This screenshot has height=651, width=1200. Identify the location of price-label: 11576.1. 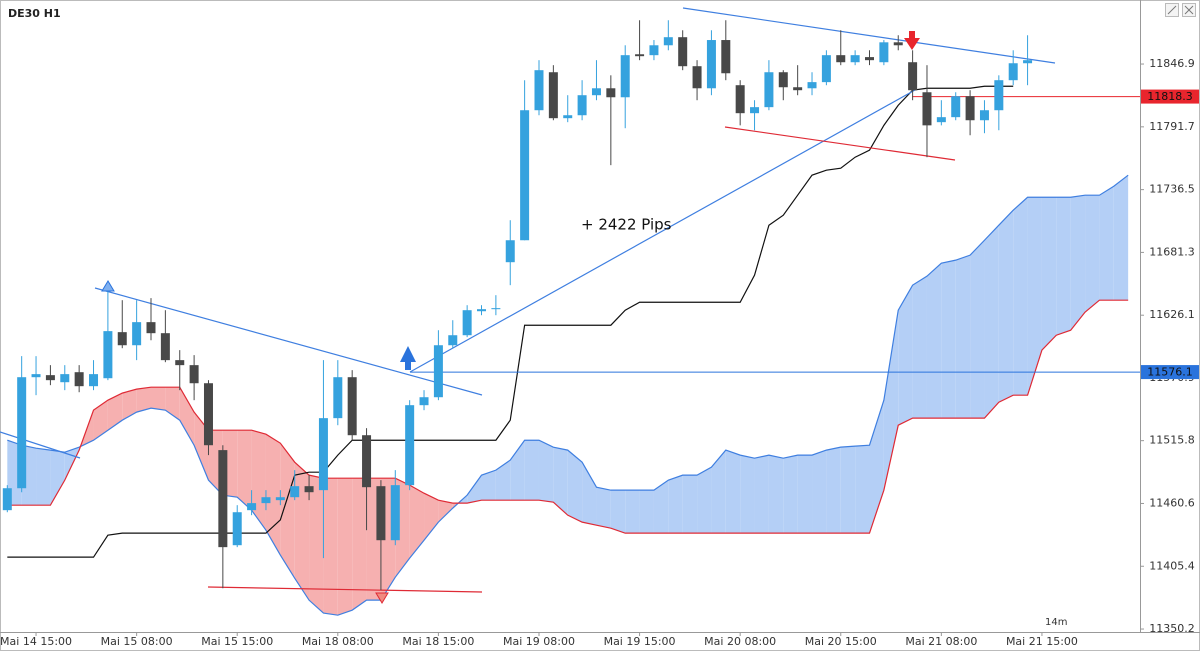
(1170, 372).